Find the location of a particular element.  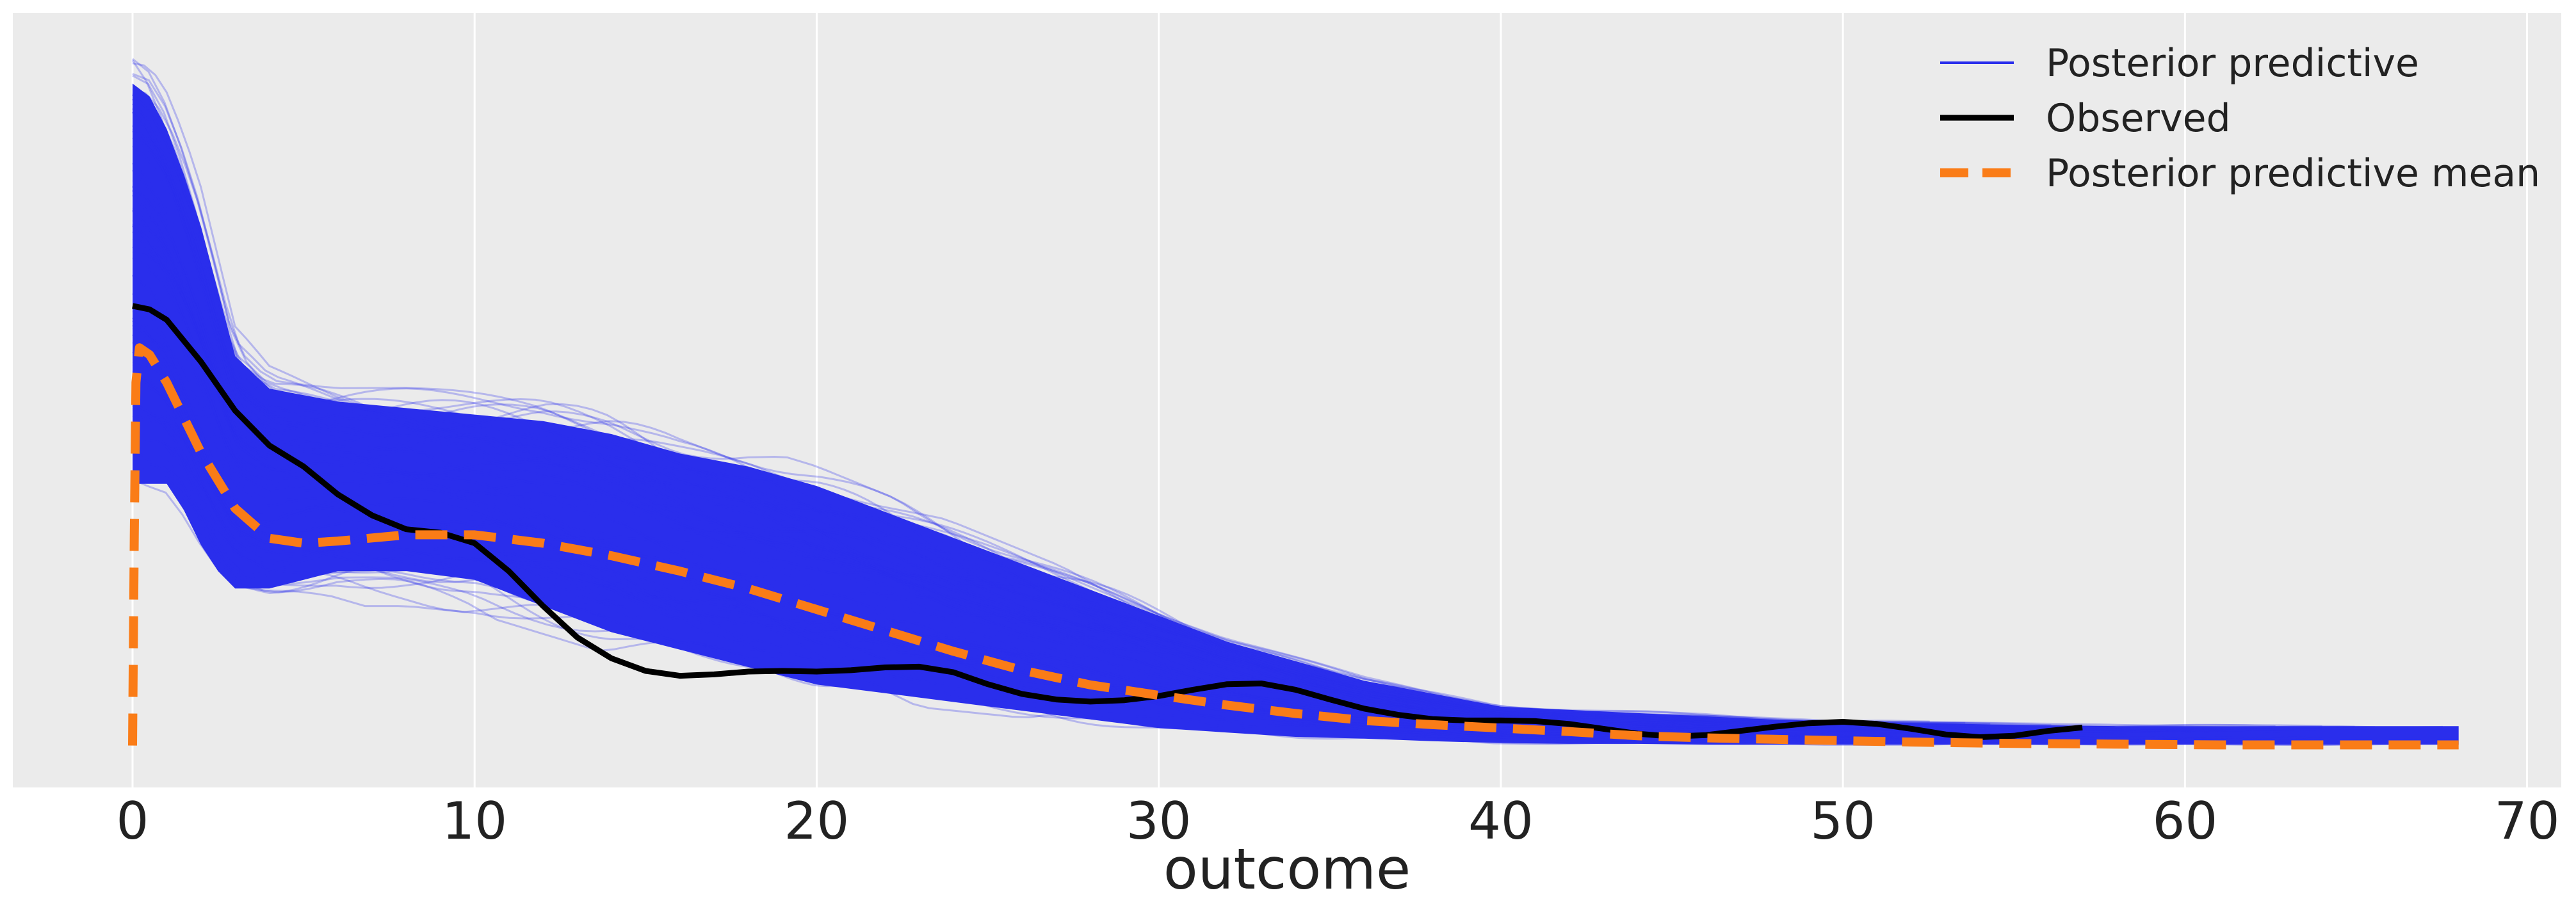

x-tick-label: 70 is located at coordinates (2527, 821).